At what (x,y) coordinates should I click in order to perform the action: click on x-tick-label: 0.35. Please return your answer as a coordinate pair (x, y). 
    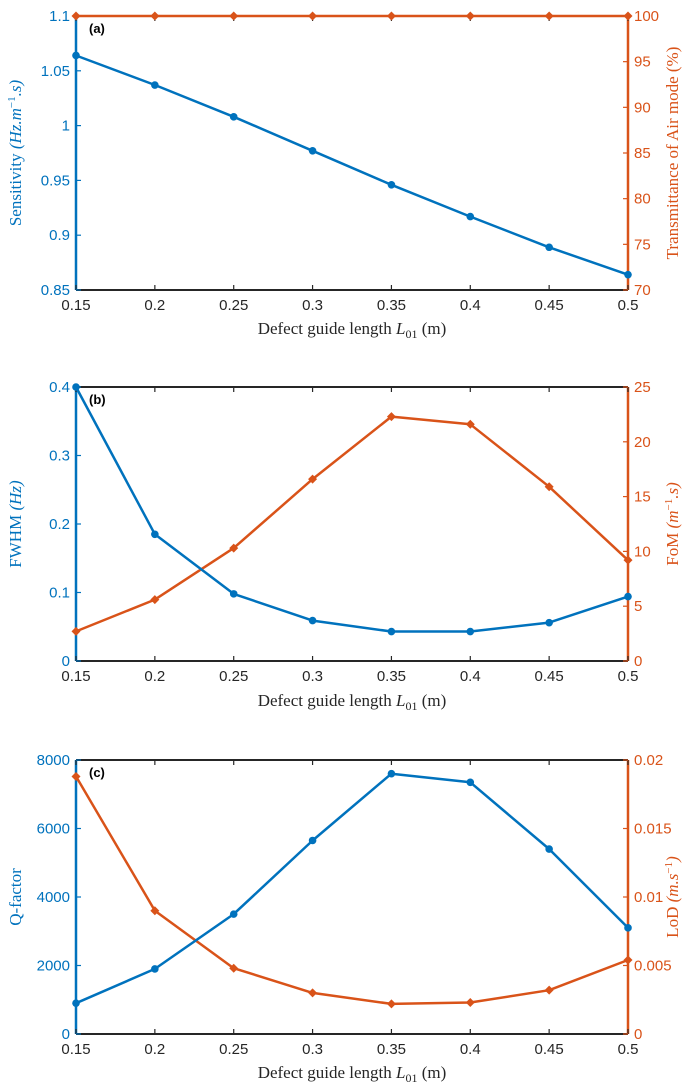
    Looking at the image, I should click on (391, 676).